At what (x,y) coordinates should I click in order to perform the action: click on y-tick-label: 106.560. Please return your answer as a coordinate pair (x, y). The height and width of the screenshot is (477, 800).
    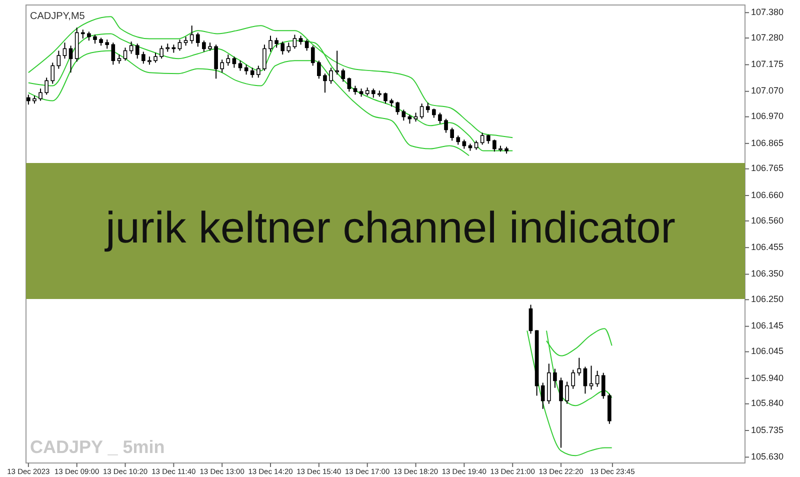
    Looking at the image, I should click on (767, 220).